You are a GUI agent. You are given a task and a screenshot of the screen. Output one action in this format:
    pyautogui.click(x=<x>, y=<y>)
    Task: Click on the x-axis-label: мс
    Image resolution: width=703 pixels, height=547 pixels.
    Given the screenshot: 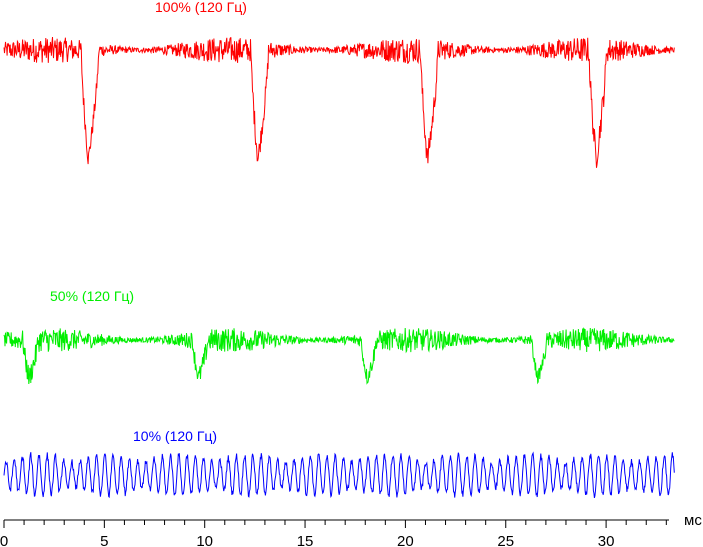 What is the action you would take?
    pyautogui.click(x=693, y=520)
    